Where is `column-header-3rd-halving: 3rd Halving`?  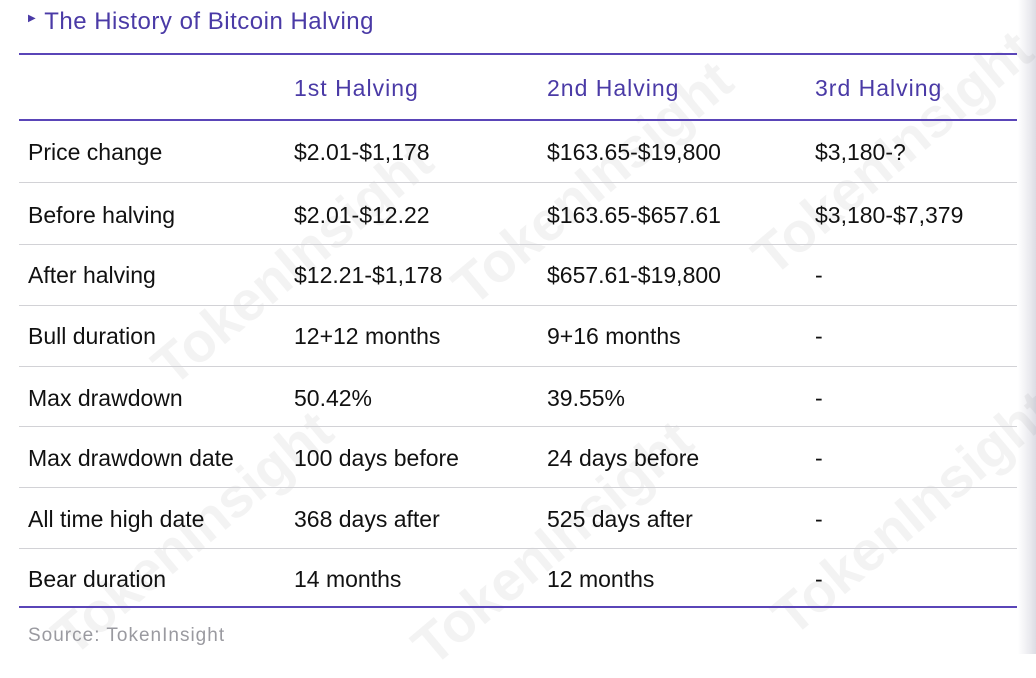 column-header-3rd-halving: 3rd Halving is located at coordinates (879, 88).